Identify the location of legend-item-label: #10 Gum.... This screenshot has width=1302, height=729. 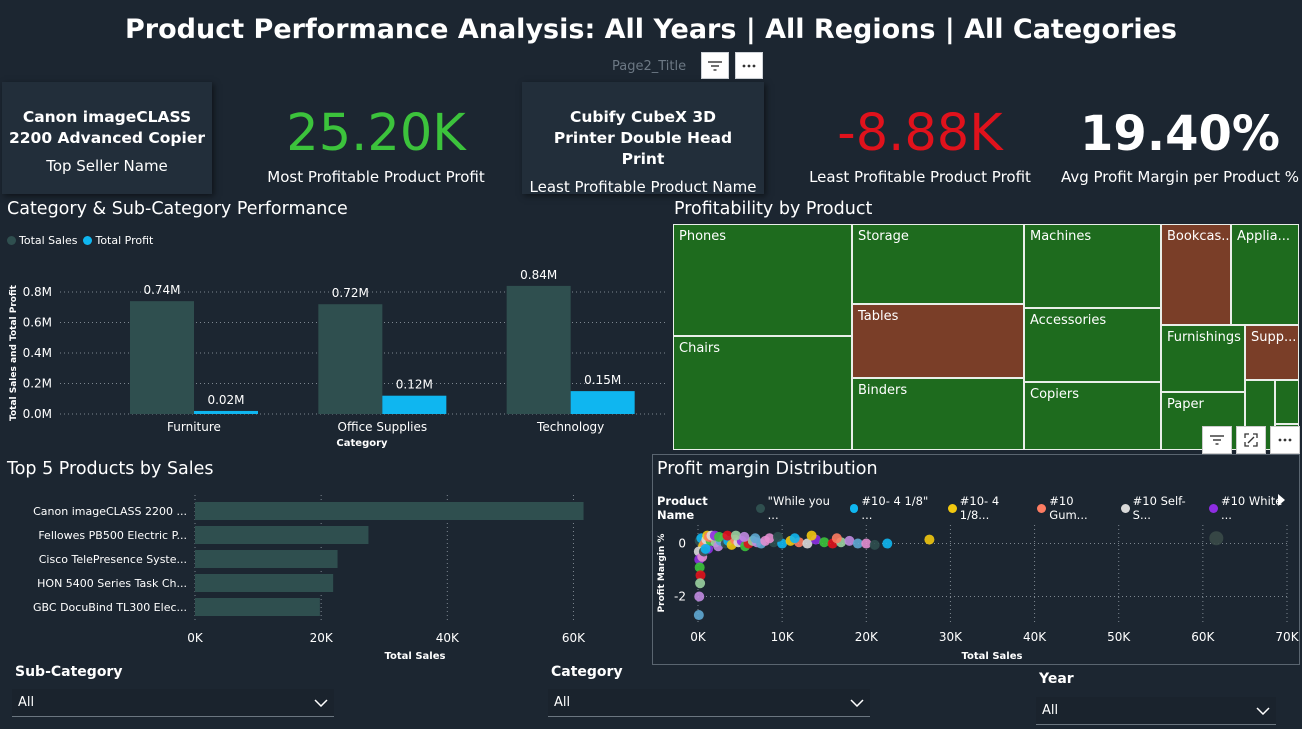
(1068, 508).